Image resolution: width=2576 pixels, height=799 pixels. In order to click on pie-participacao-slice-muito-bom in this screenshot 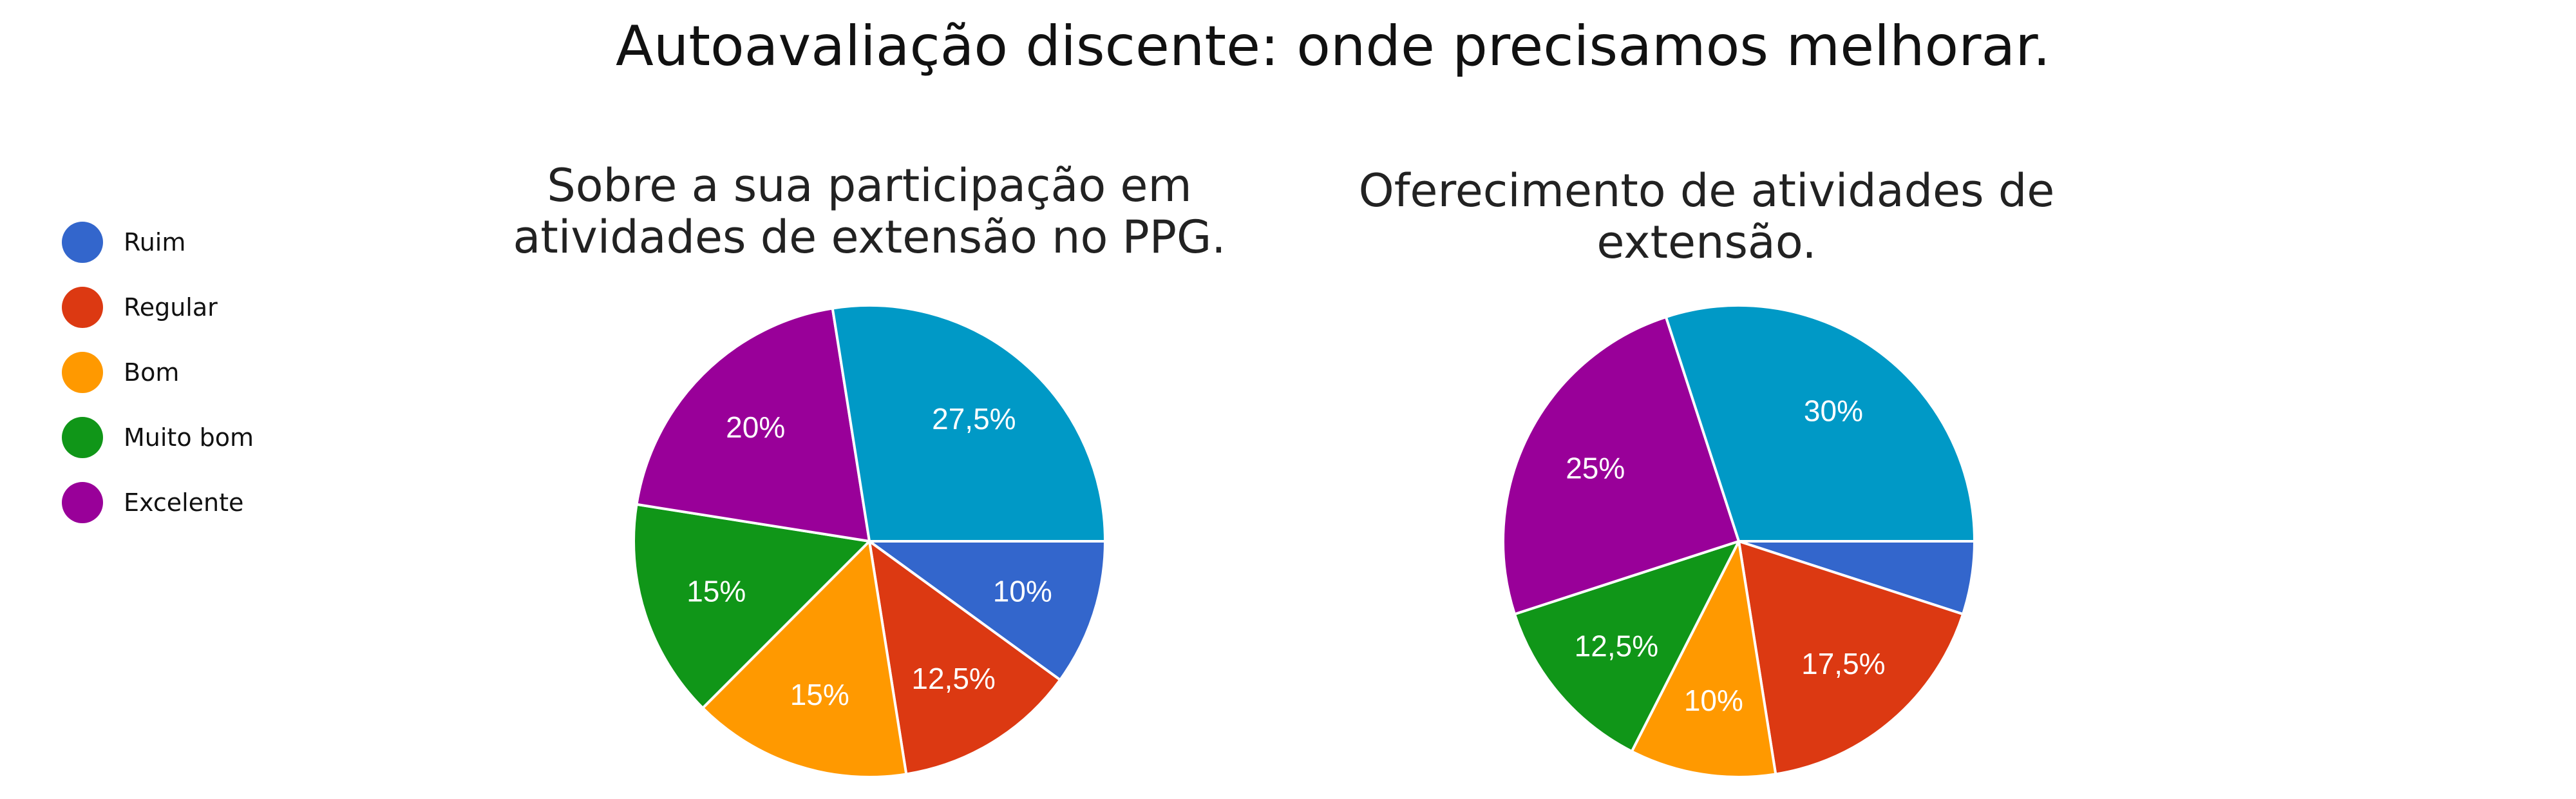, I will do `click(752, 607)`.